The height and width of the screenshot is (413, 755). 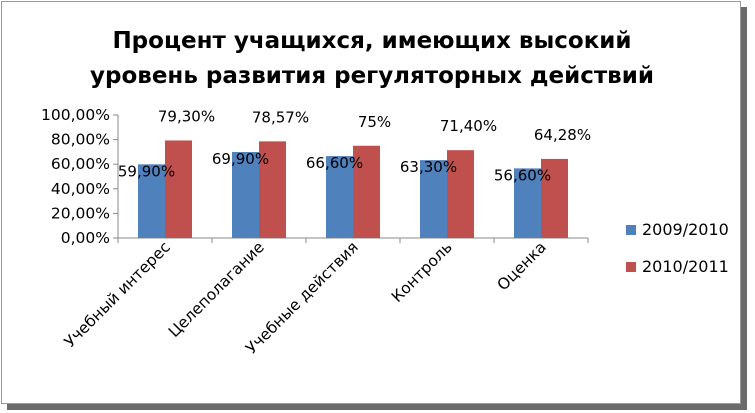 I want to click on data-label: 75%, so click(x=374, y=122).